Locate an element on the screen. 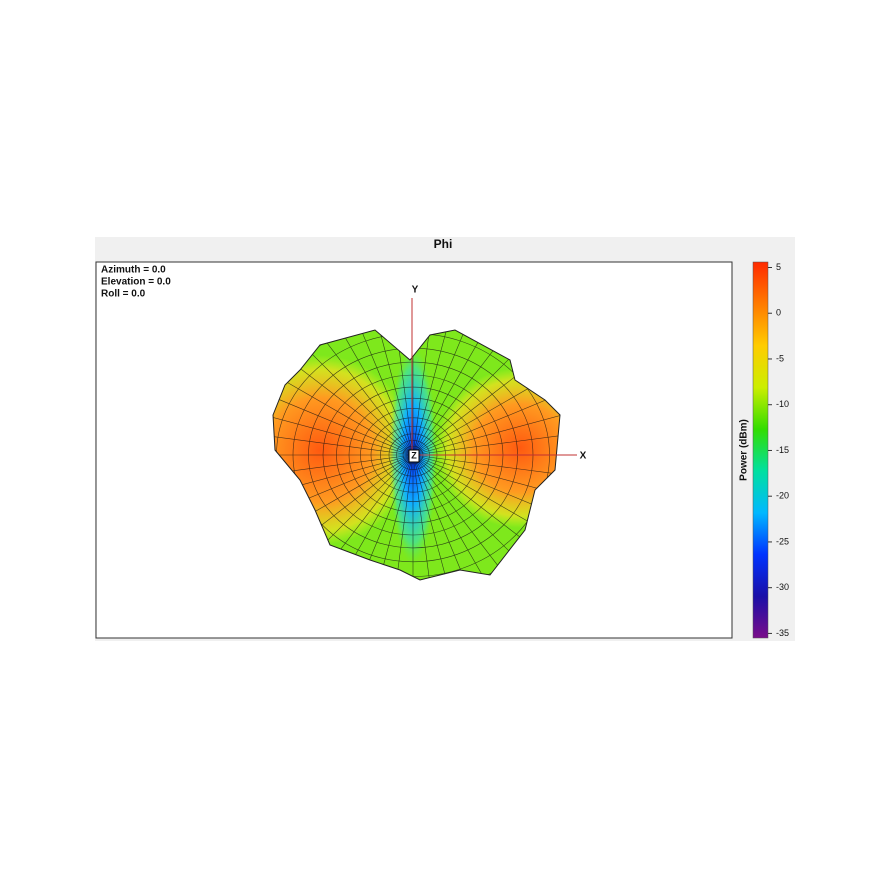  view-label: Elevation = 0.0 is located at coordinates (136, 282).